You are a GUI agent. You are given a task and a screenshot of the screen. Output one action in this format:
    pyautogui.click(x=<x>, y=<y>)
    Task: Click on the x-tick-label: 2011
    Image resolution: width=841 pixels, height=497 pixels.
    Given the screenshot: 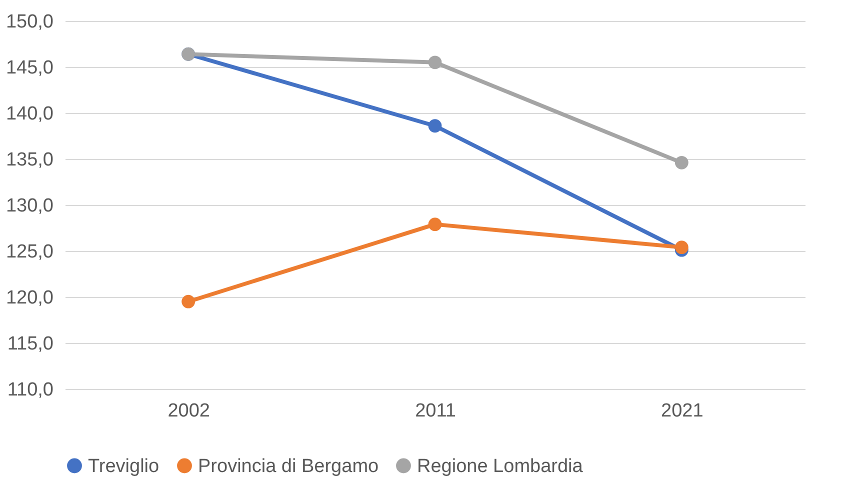 What is the action you would take?
    pyautogui.click(x=435, y=411)
    